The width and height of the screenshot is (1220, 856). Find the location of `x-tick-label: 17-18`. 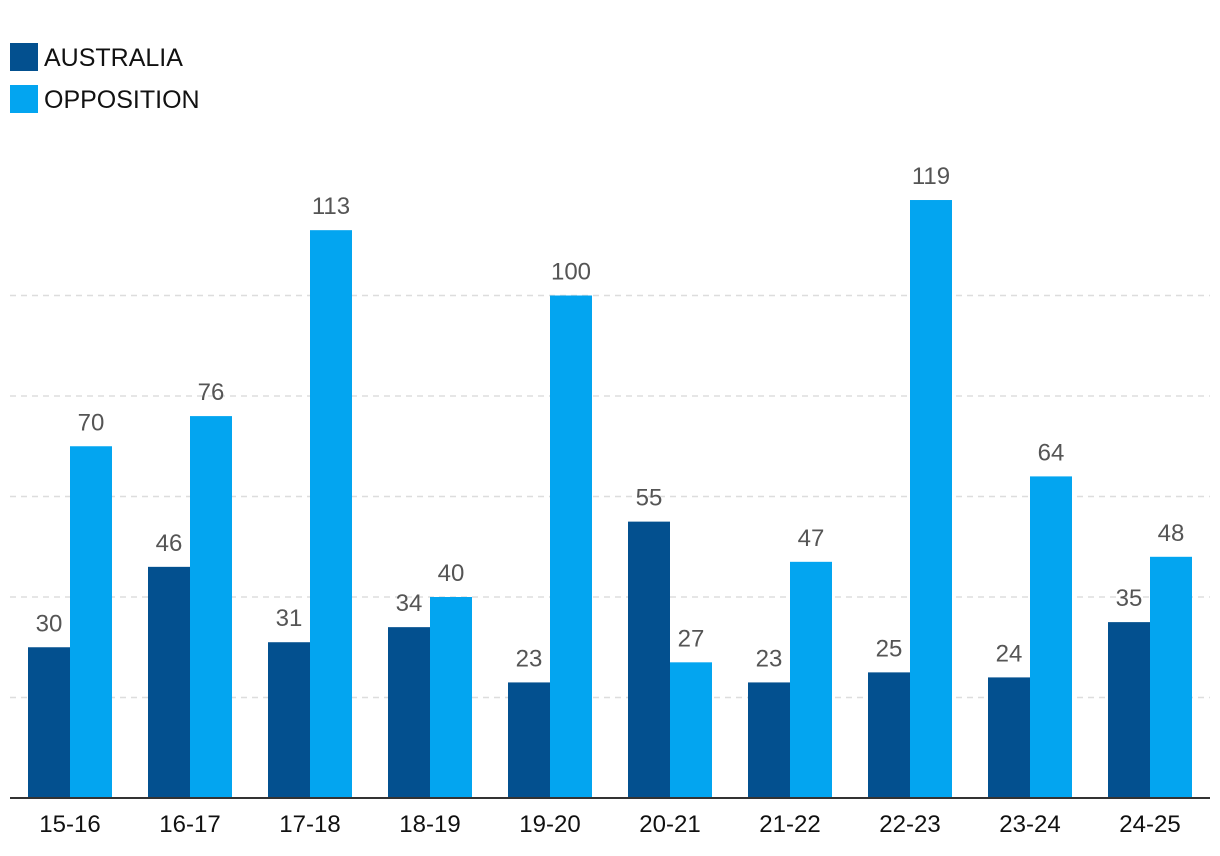

x-tick-label: 17-18 is located at coordinates (309, 824).